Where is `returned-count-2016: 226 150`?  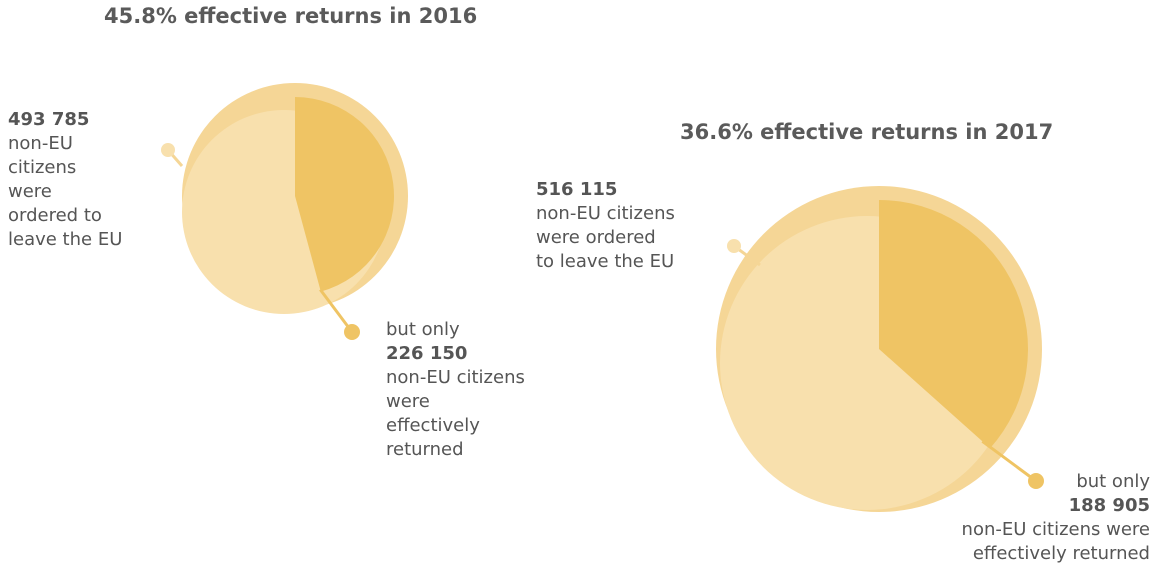
returned-count-2016: 226 150 is located at coordinates (427, 353).